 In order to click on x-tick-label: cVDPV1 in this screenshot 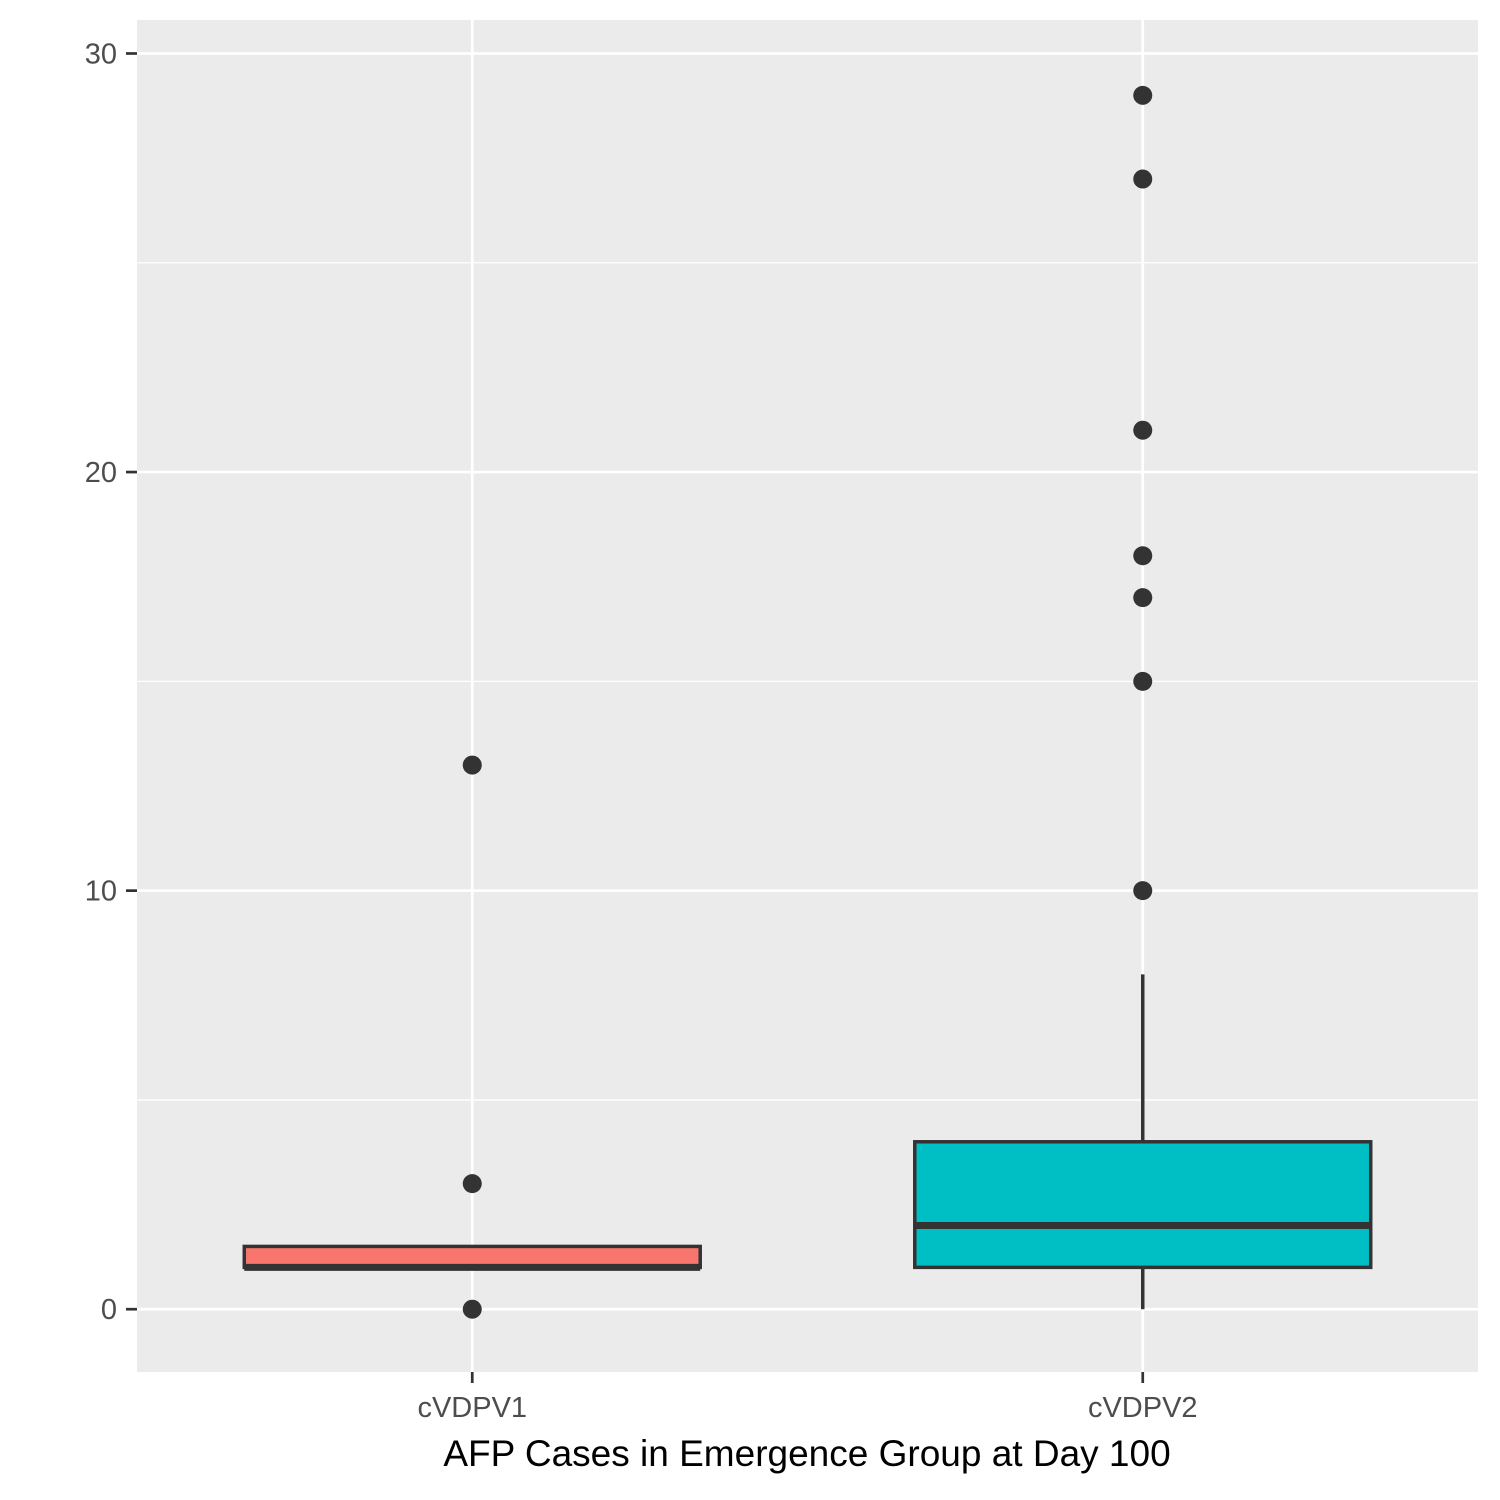, I will do `click(472, 1408)`.